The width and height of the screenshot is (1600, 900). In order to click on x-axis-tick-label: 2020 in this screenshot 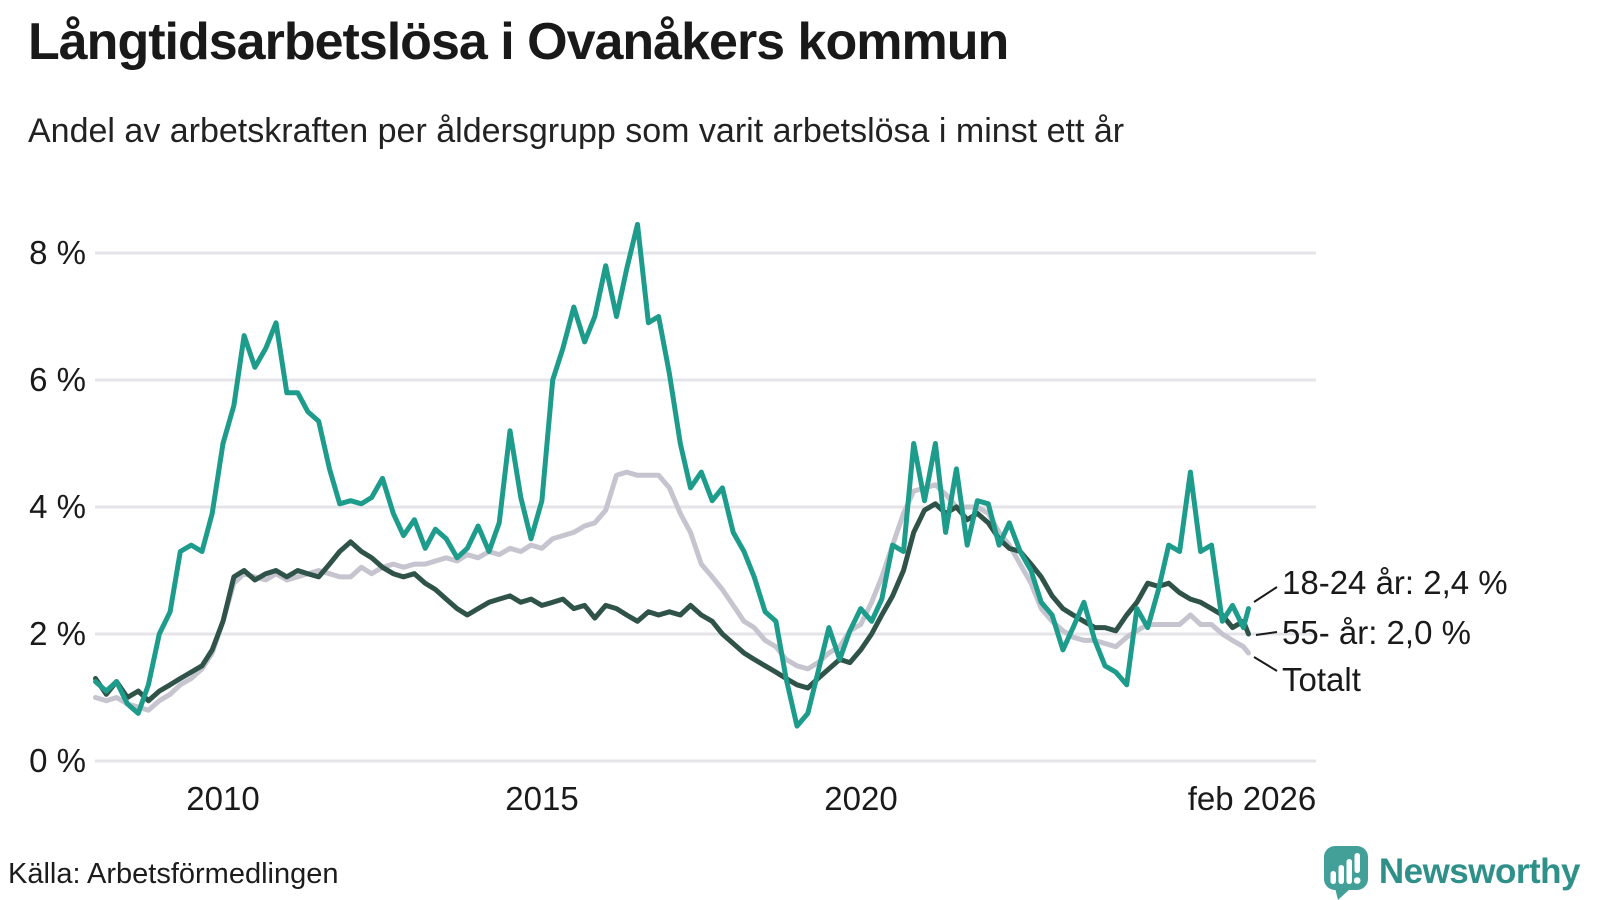, I will do `click(861, 798)`.